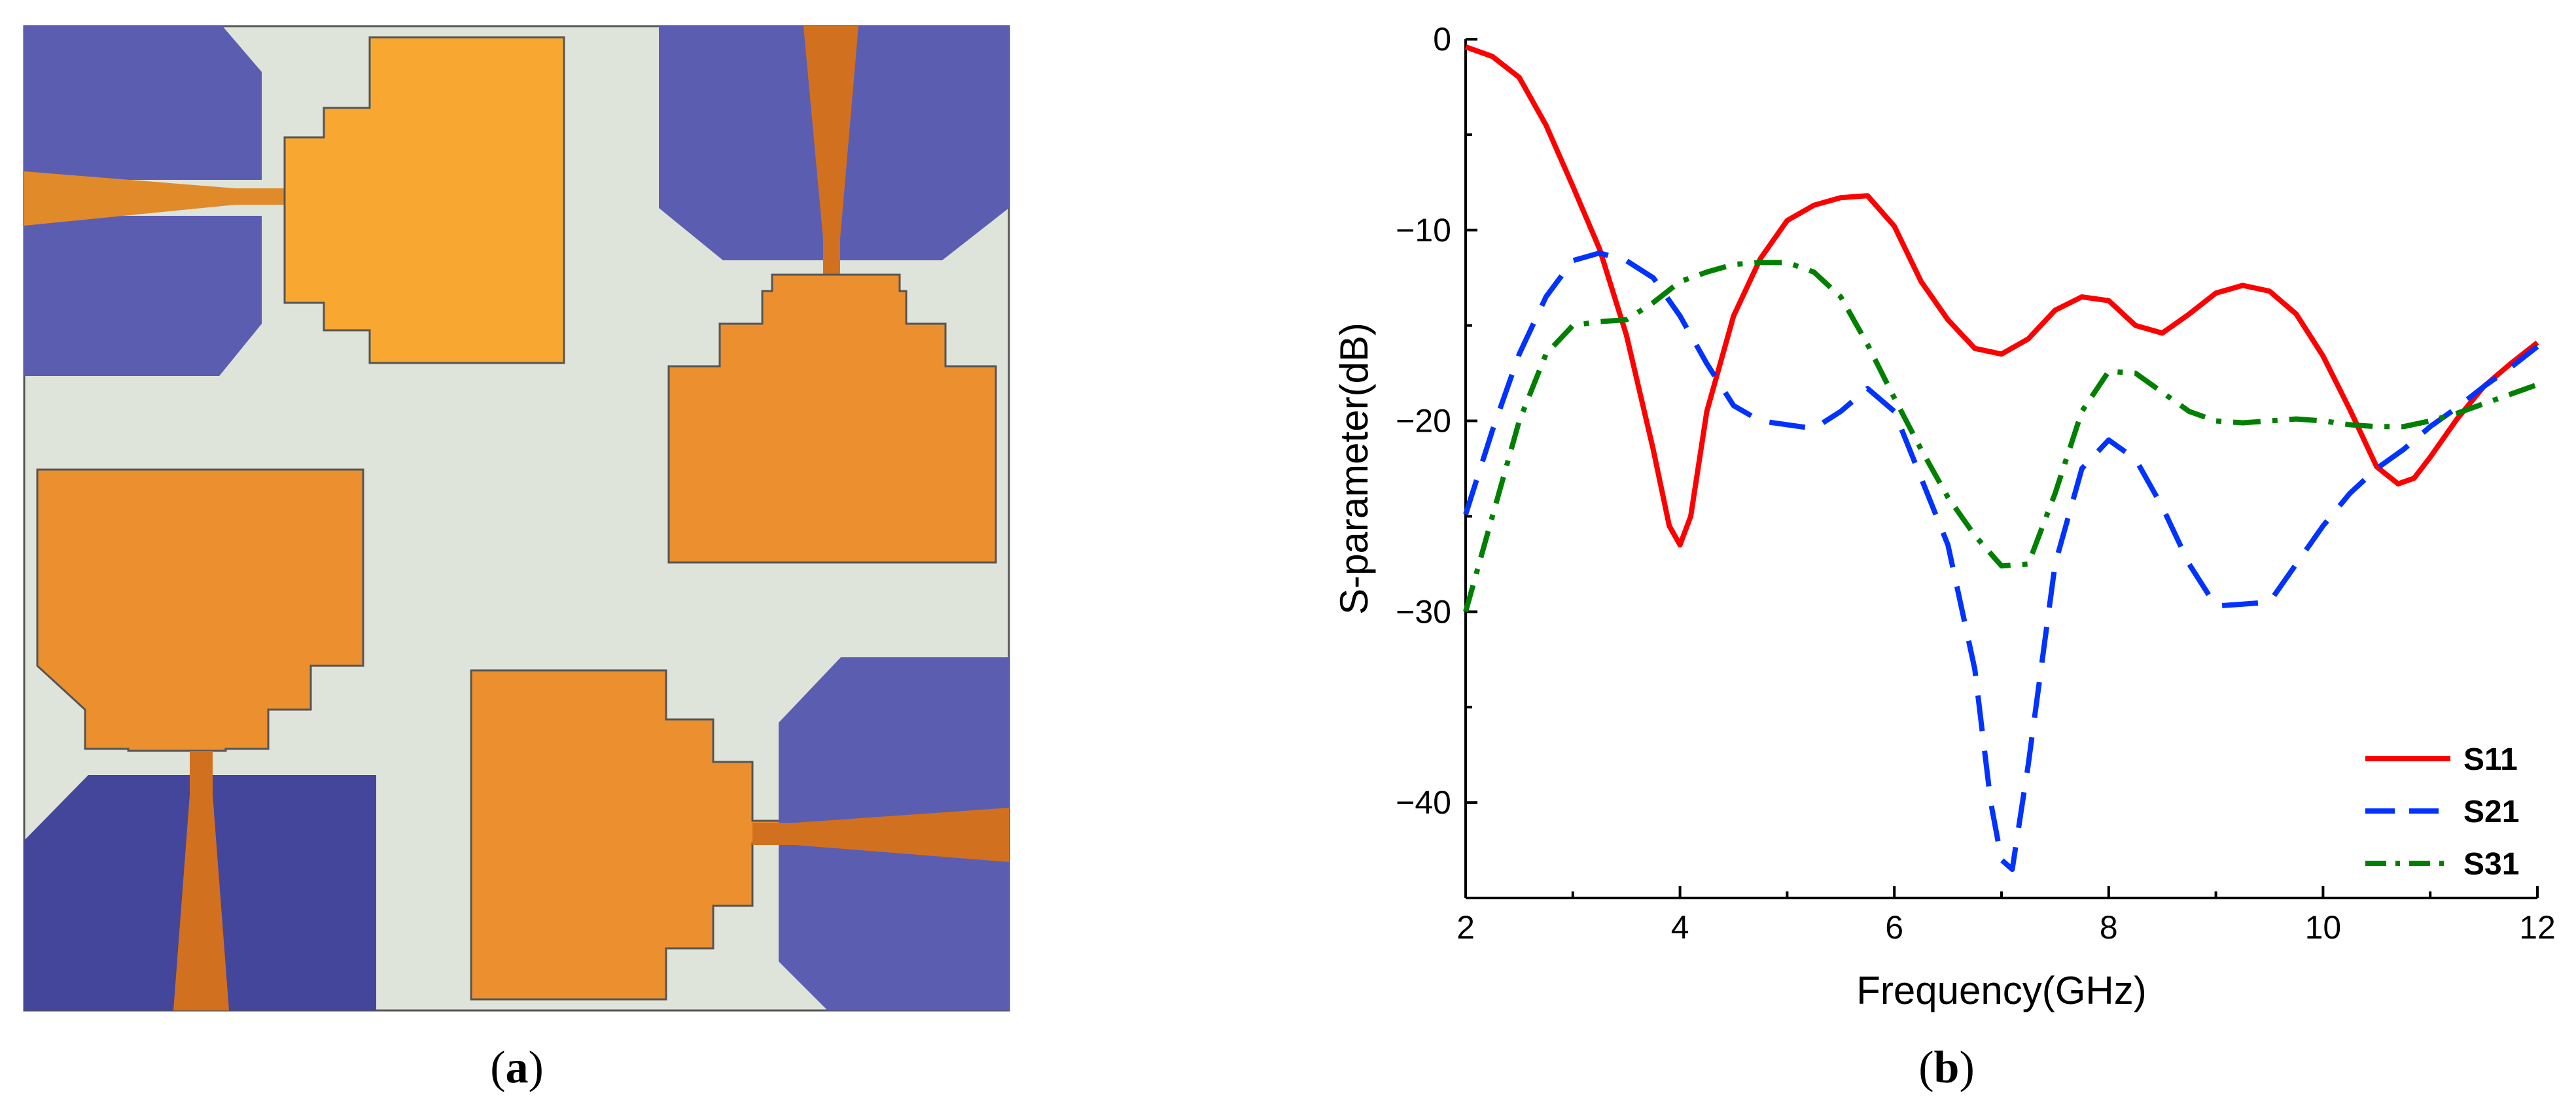  I want to click on y-tick-label: 0, so click(1442, 39).